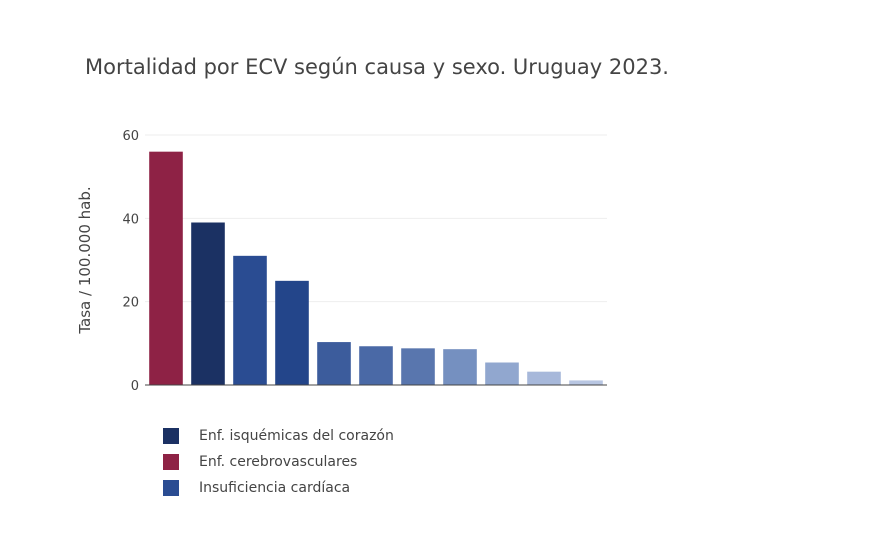 The height and width of the screenshot is (535, 879). I want to click on legend-item-insuficiencia: Insuficiencia cardíaca, so click(323, 488).